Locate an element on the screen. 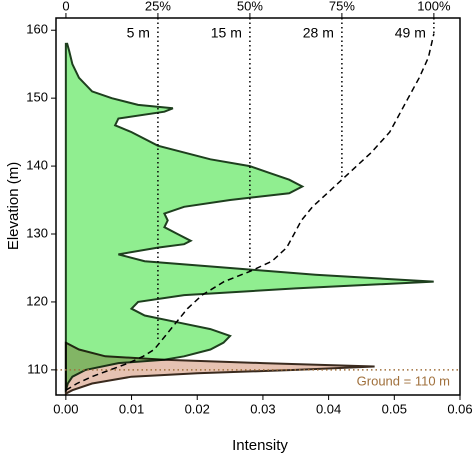 This screenshot has height=465, width=474. y-tick-label: 110 is located at coordinates (37, 368).